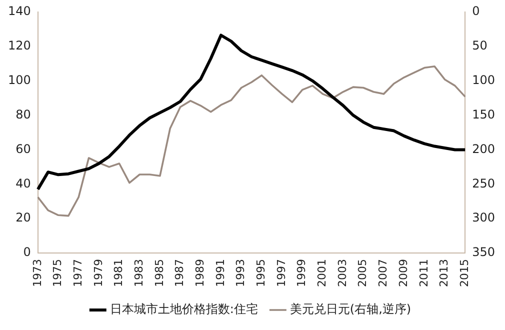 The width and height of the screenshot is (505, 330). What do you see at coordinates (476, 11) in the screenshot?
I see `y2-tick-label: 0` at bounding box center [476, 11].